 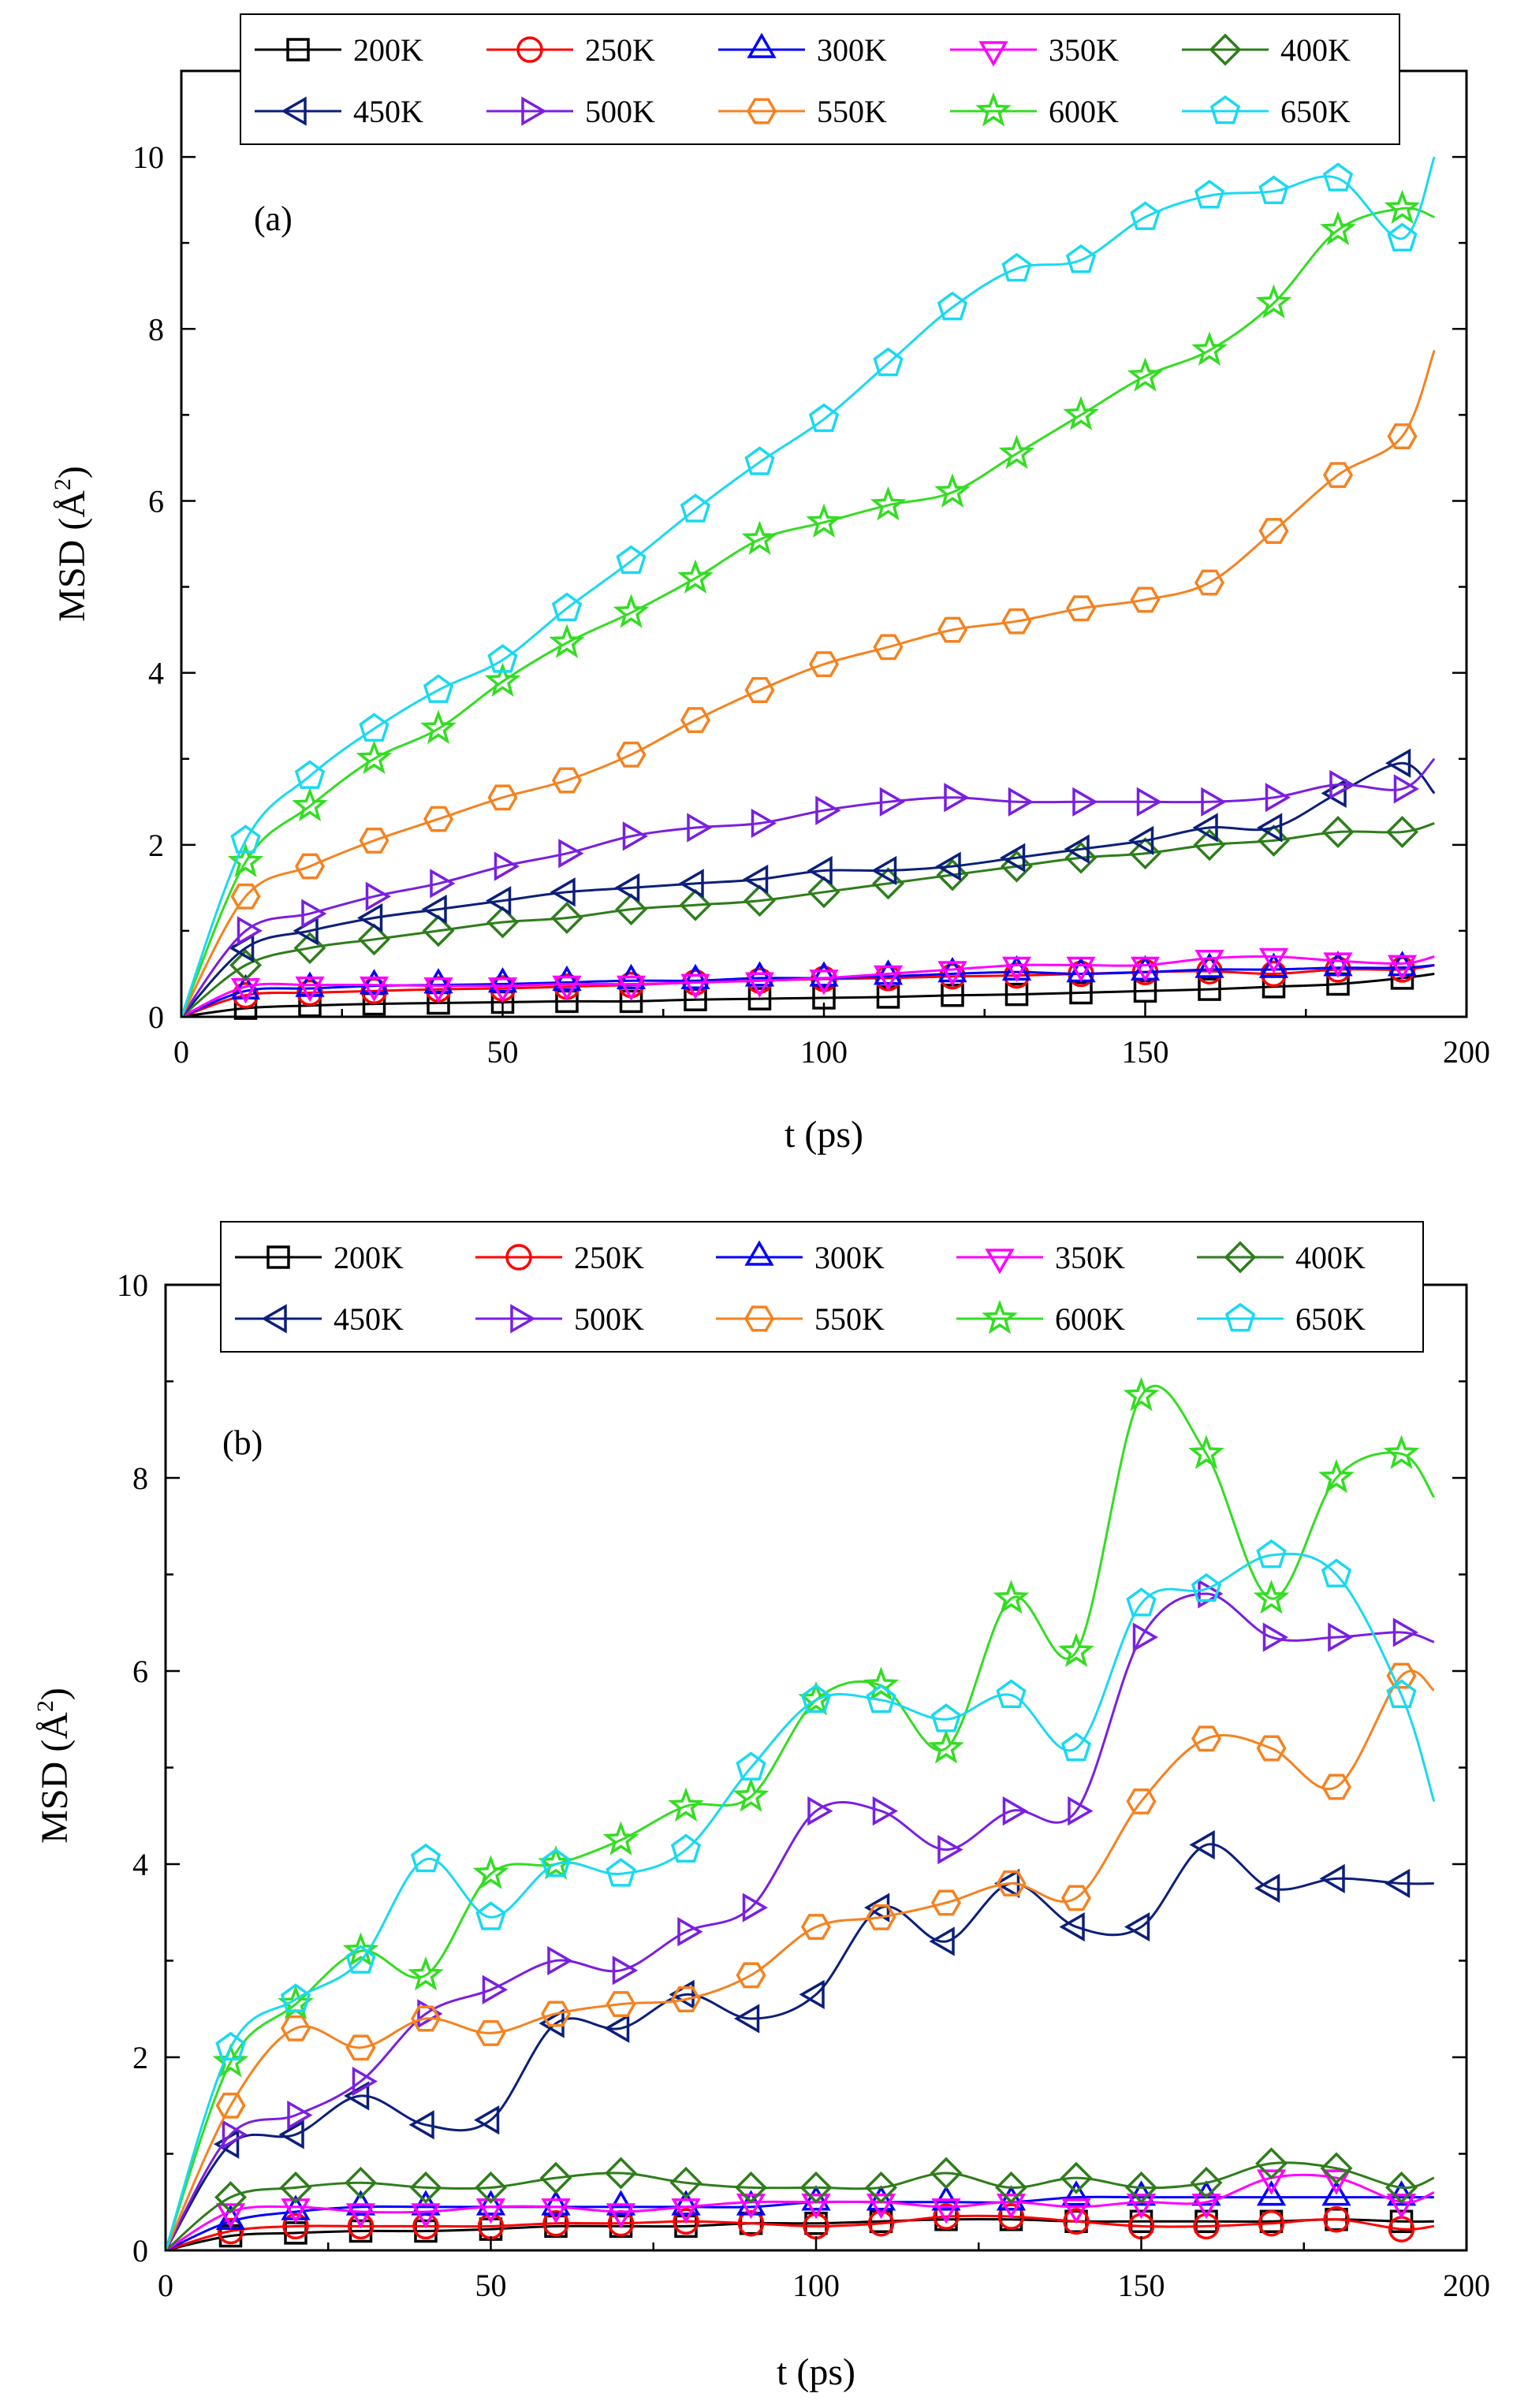 What do you see at coordinates (993, 54) in the screenshot?
I see `a-legend-marker-350K-shape` at bounding box center [993, 54].